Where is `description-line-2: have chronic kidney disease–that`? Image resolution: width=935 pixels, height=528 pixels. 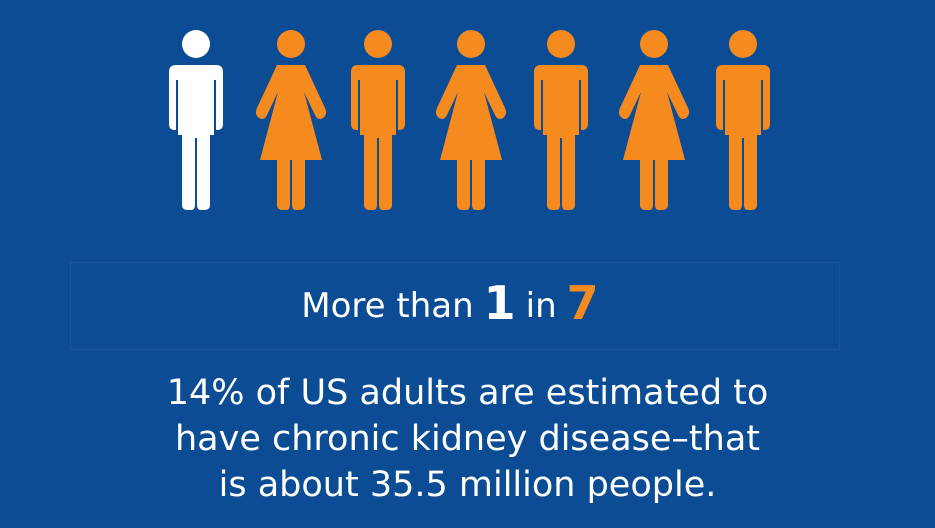 description-line-2: have chronic kidney disease–that is located at coordinates (467, 439).